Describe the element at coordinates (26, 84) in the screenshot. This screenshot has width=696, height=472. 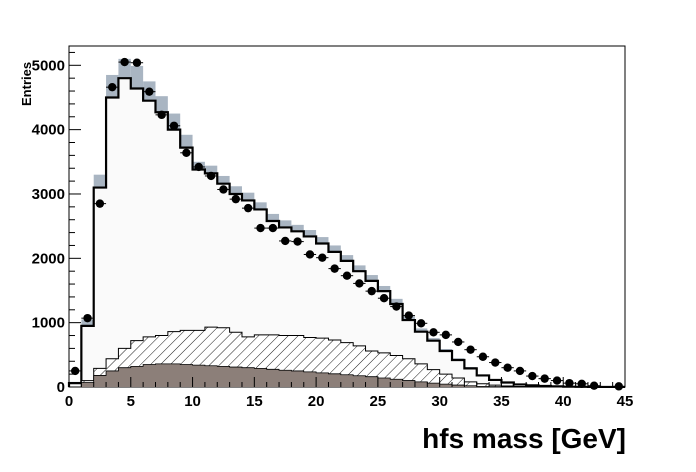
I see `y-axis-title: Entries` at that location.